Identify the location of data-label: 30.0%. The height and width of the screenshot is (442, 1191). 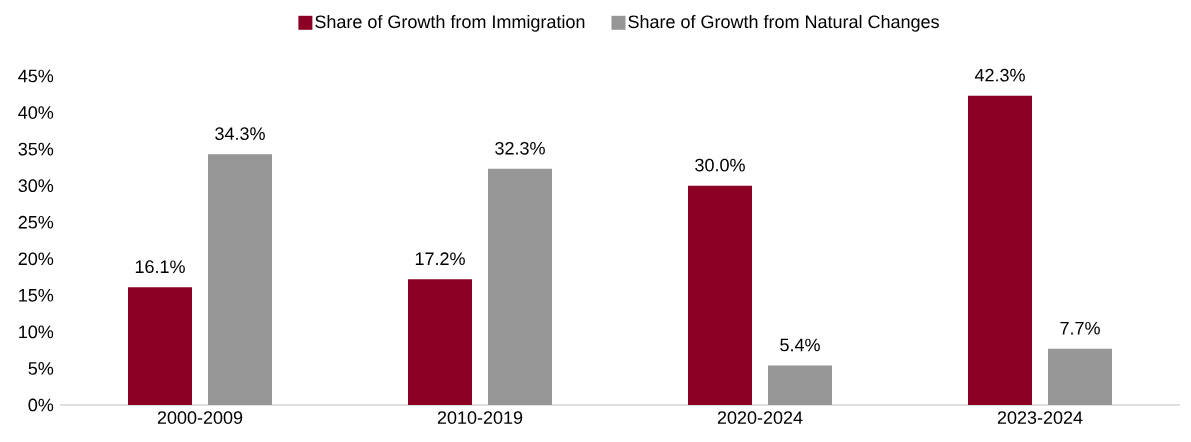
(720, 165).